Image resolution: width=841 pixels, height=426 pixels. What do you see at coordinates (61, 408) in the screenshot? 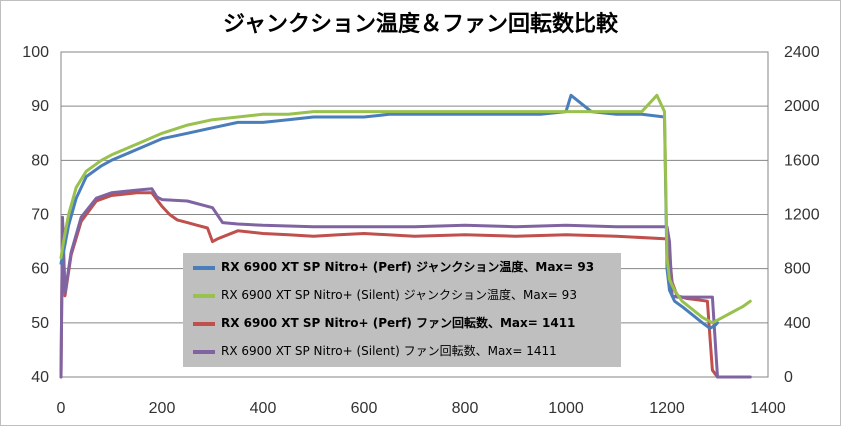
I see `x-tick-label: 0` at bounding box center [61, 408].